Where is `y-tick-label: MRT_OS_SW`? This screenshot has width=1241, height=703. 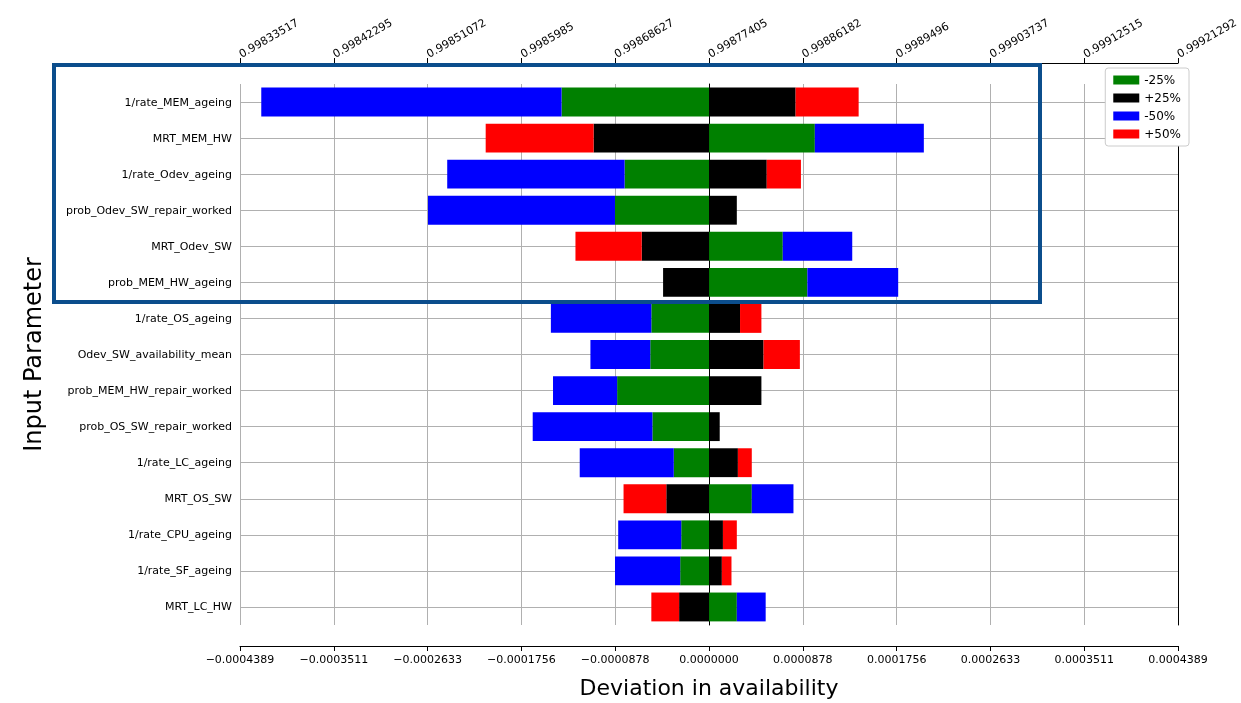 y-tick-label: MRT_OS_SW is located at coordinates (198, 499).